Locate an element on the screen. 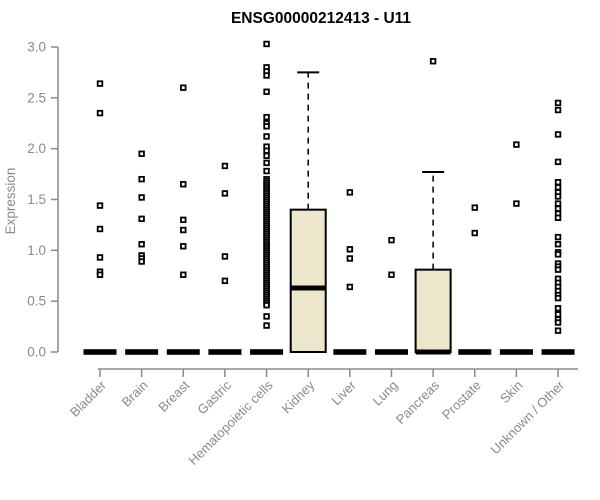  chart-title: ENSG00000212413 - U11 is located at coordinates (321, 18).